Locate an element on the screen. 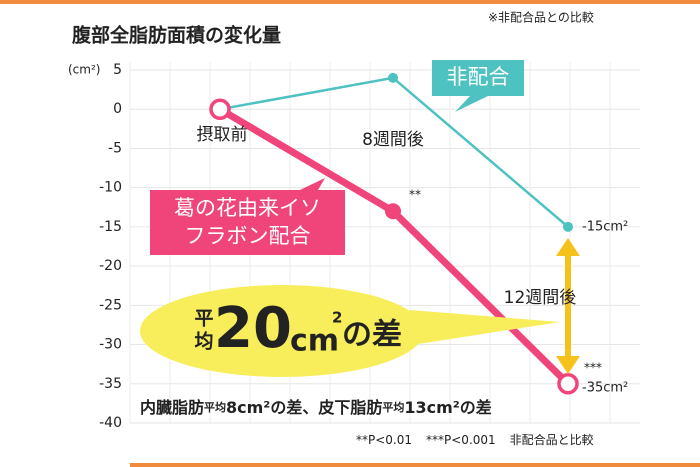  subtext-part: 8cm²の差、皮下脂肪 is located at coordinates (304, 407).